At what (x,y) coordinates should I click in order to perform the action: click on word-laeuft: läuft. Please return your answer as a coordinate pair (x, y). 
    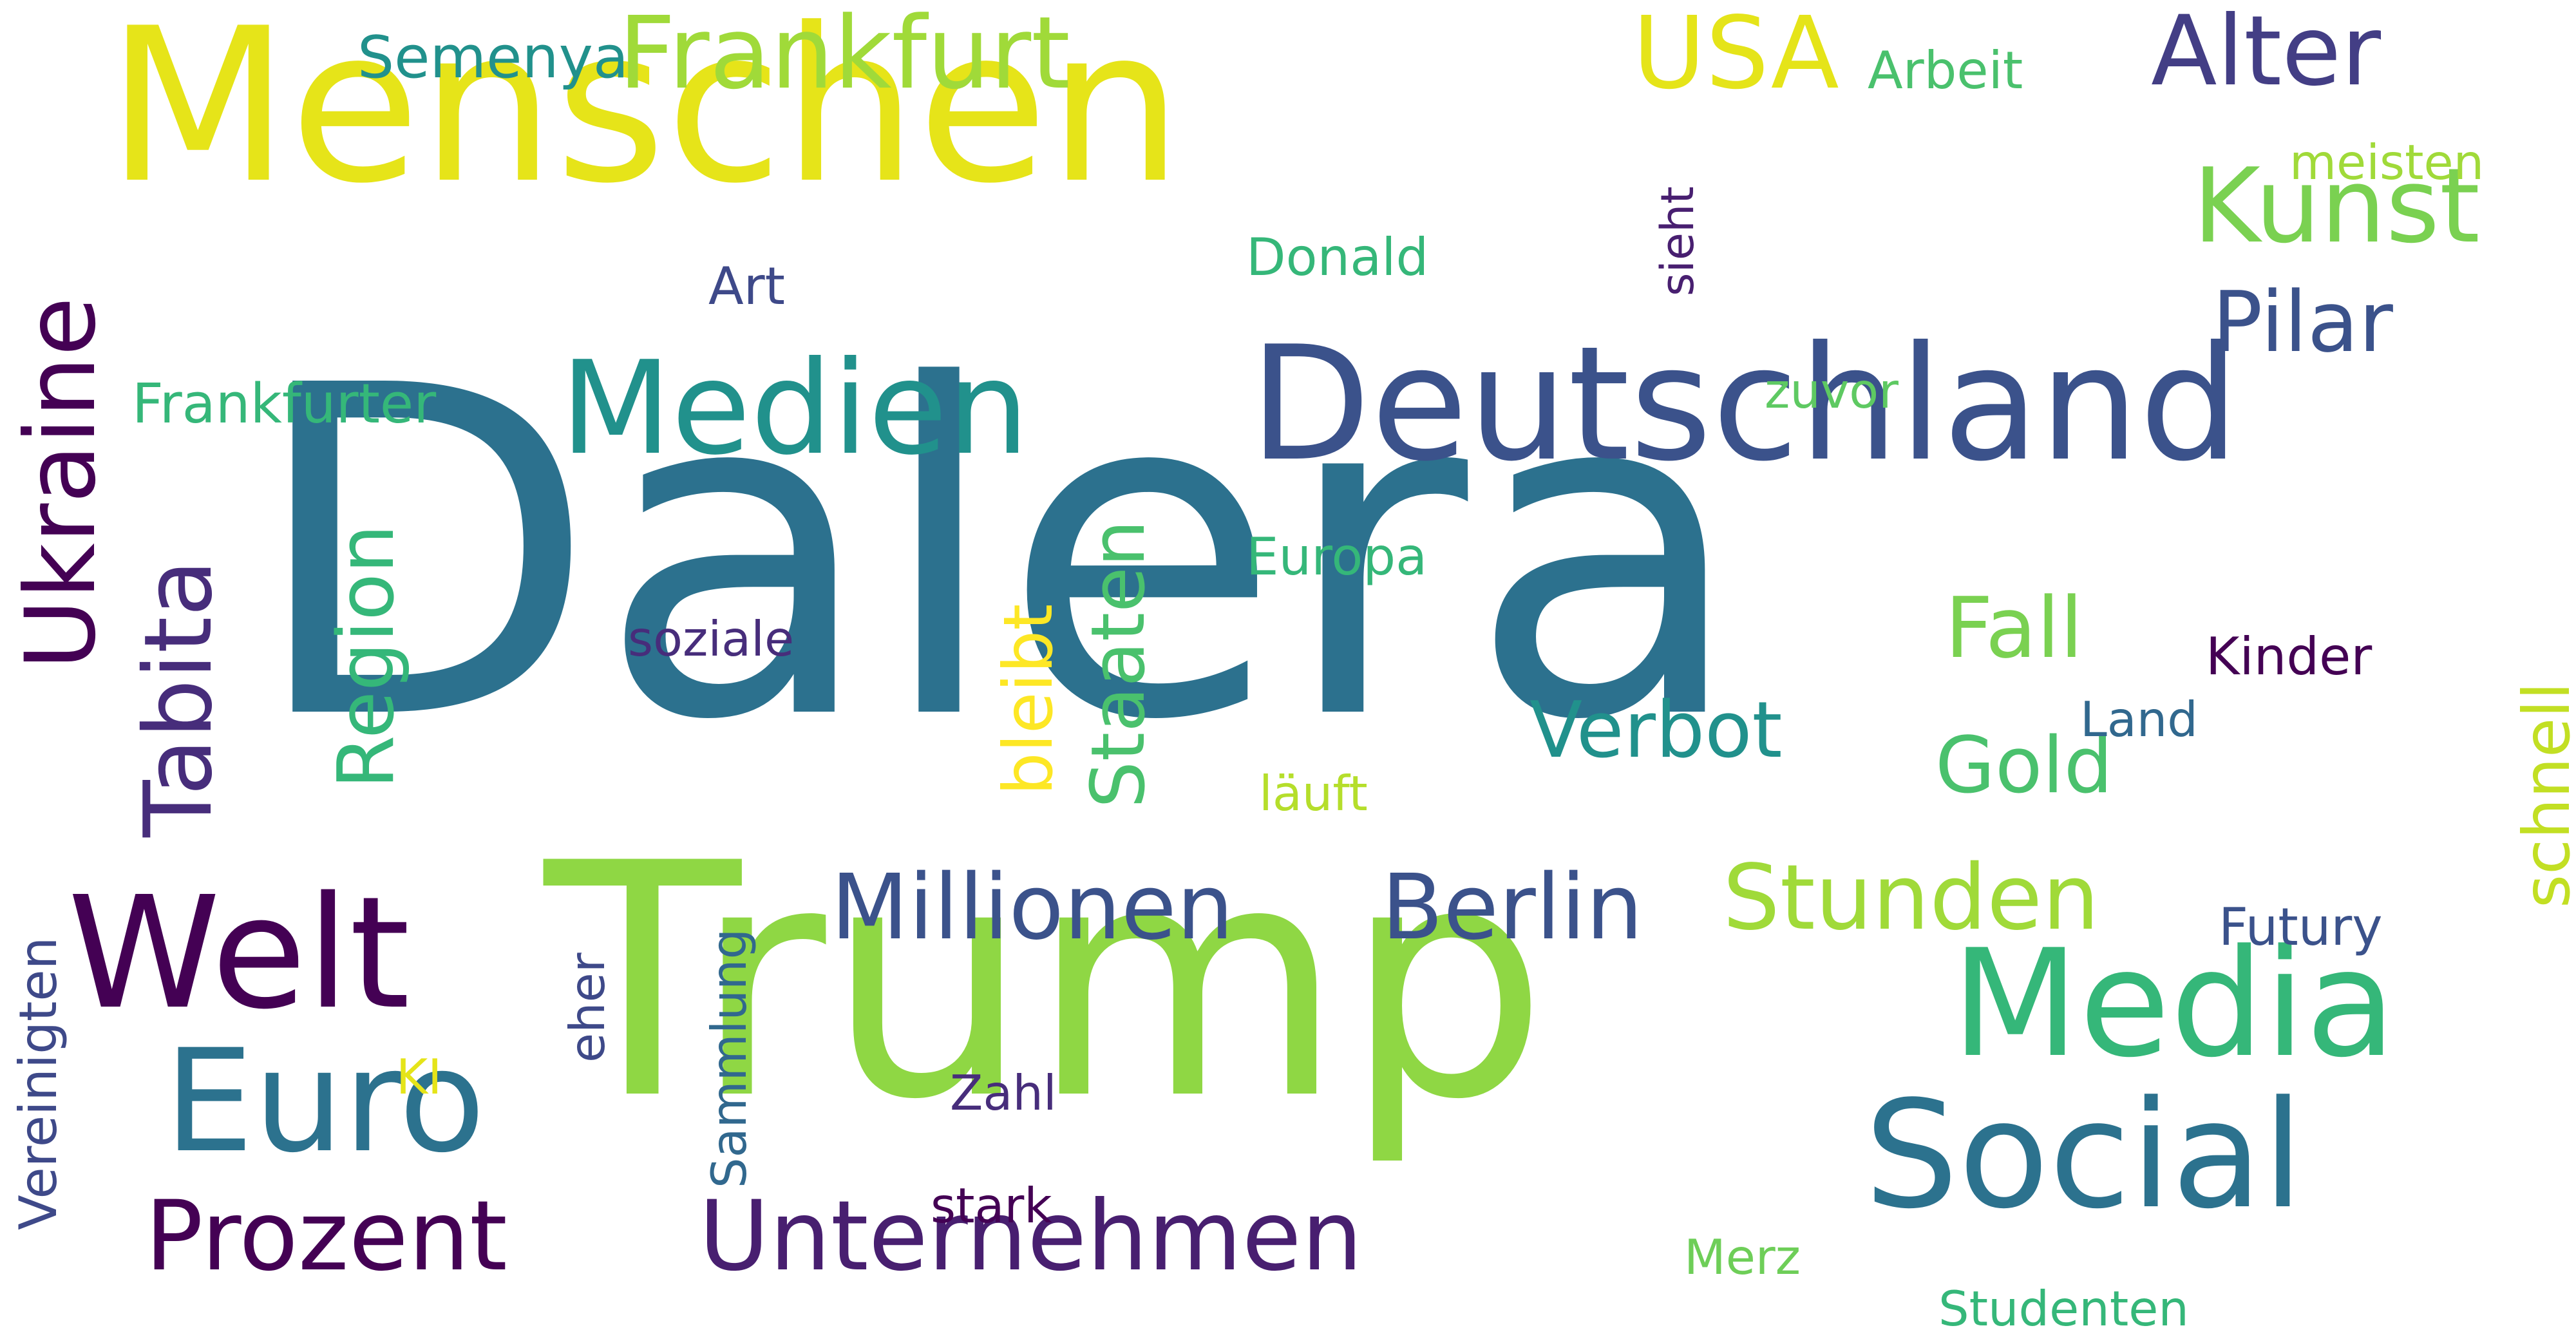
    Looking at the image, I should click on (1314, 793).